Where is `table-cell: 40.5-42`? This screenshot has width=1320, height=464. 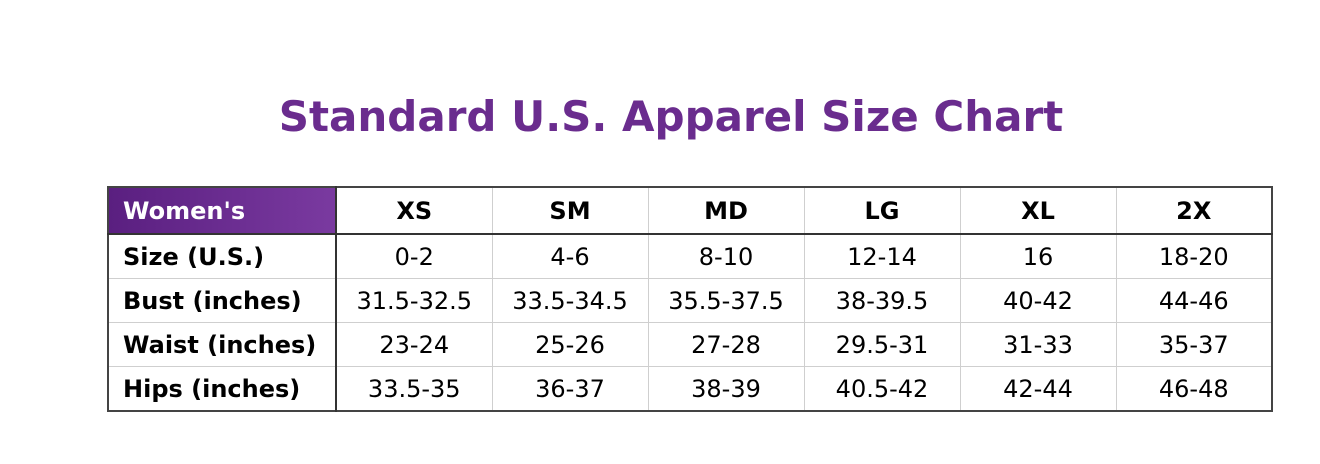
table-cell: 40.5-42 is located at coordinates (881, 388).